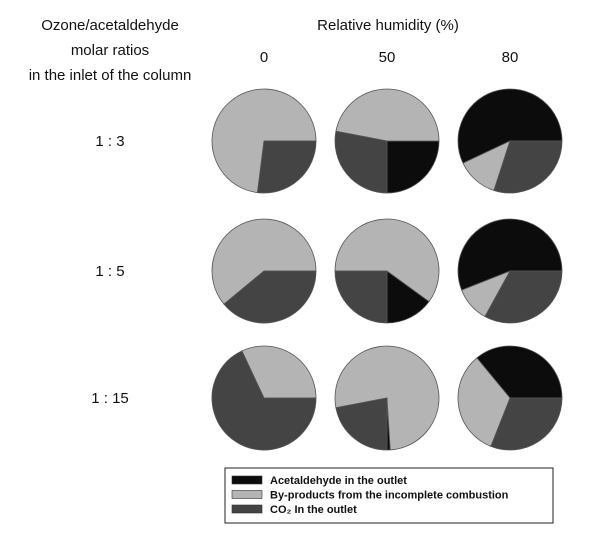 This screenshot has width=598, height=544. I want to click on column-label-0: 0, so click(264, 57).